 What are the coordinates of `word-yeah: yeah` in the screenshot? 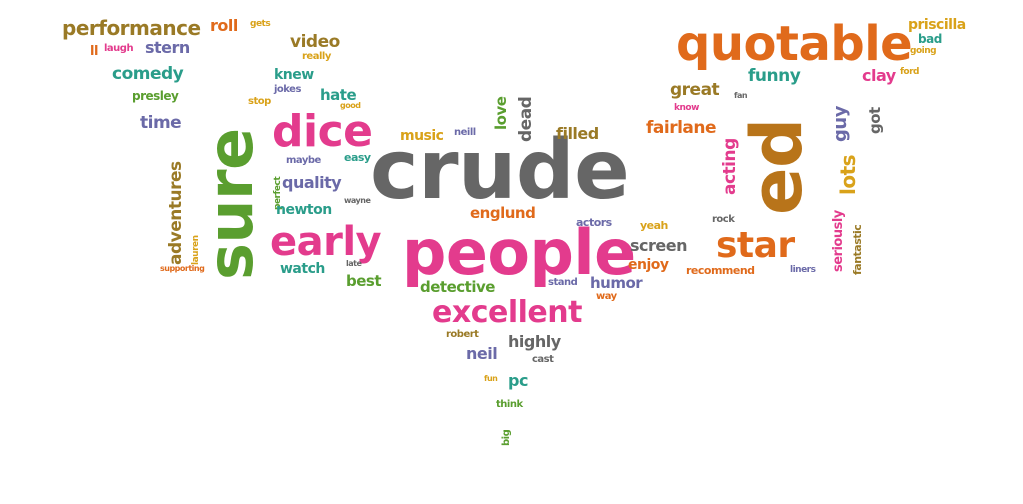 It's located at (654, 225).